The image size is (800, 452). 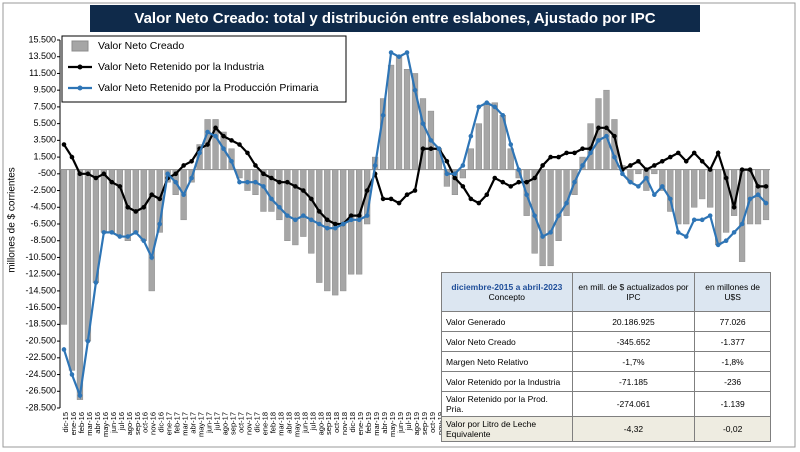 What do you see at coordinates (43, 190) in the screenshot?
I see `y-tick-label: -2.500` at bounding box center [43, 190].